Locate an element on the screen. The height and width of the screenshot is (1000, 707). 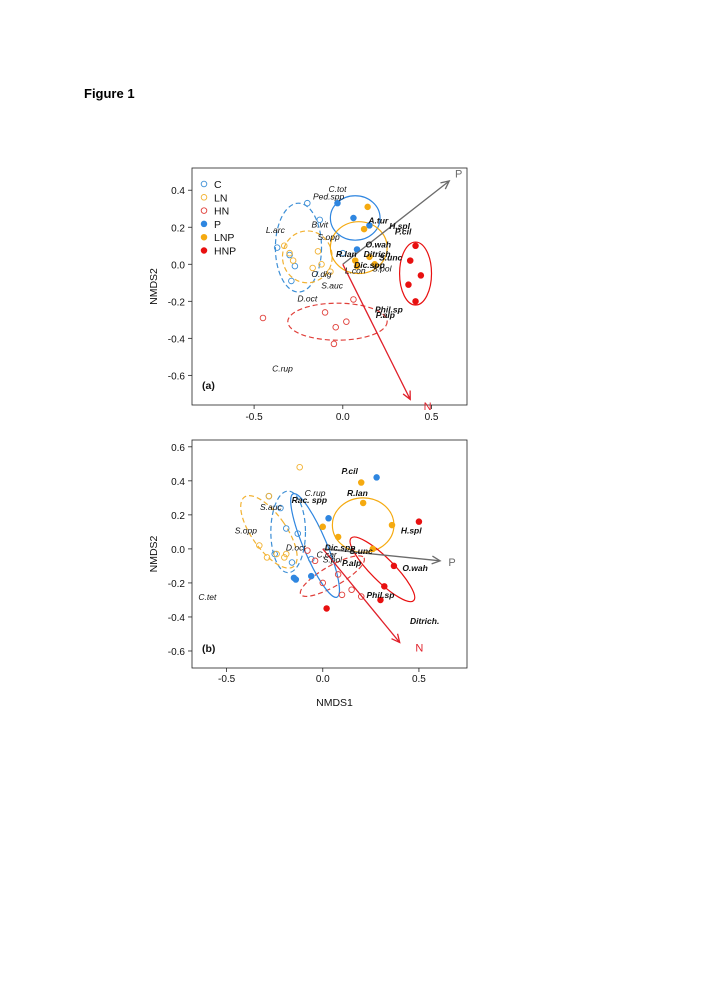
y-tick-label: -0.6 is located at coordinates (177, 376).